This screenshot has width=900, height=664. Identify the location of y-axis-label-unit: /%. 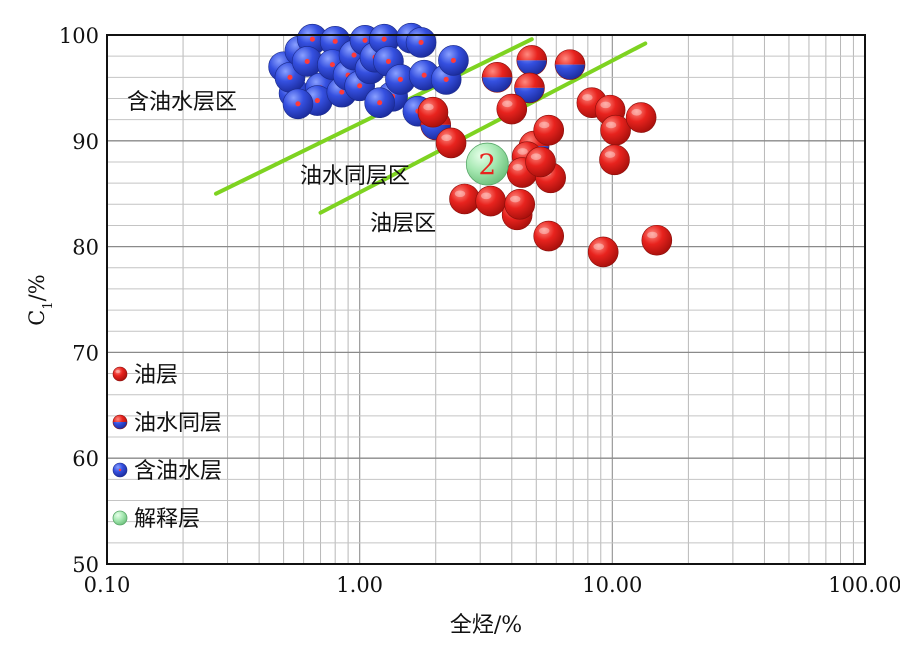
(37, 287).